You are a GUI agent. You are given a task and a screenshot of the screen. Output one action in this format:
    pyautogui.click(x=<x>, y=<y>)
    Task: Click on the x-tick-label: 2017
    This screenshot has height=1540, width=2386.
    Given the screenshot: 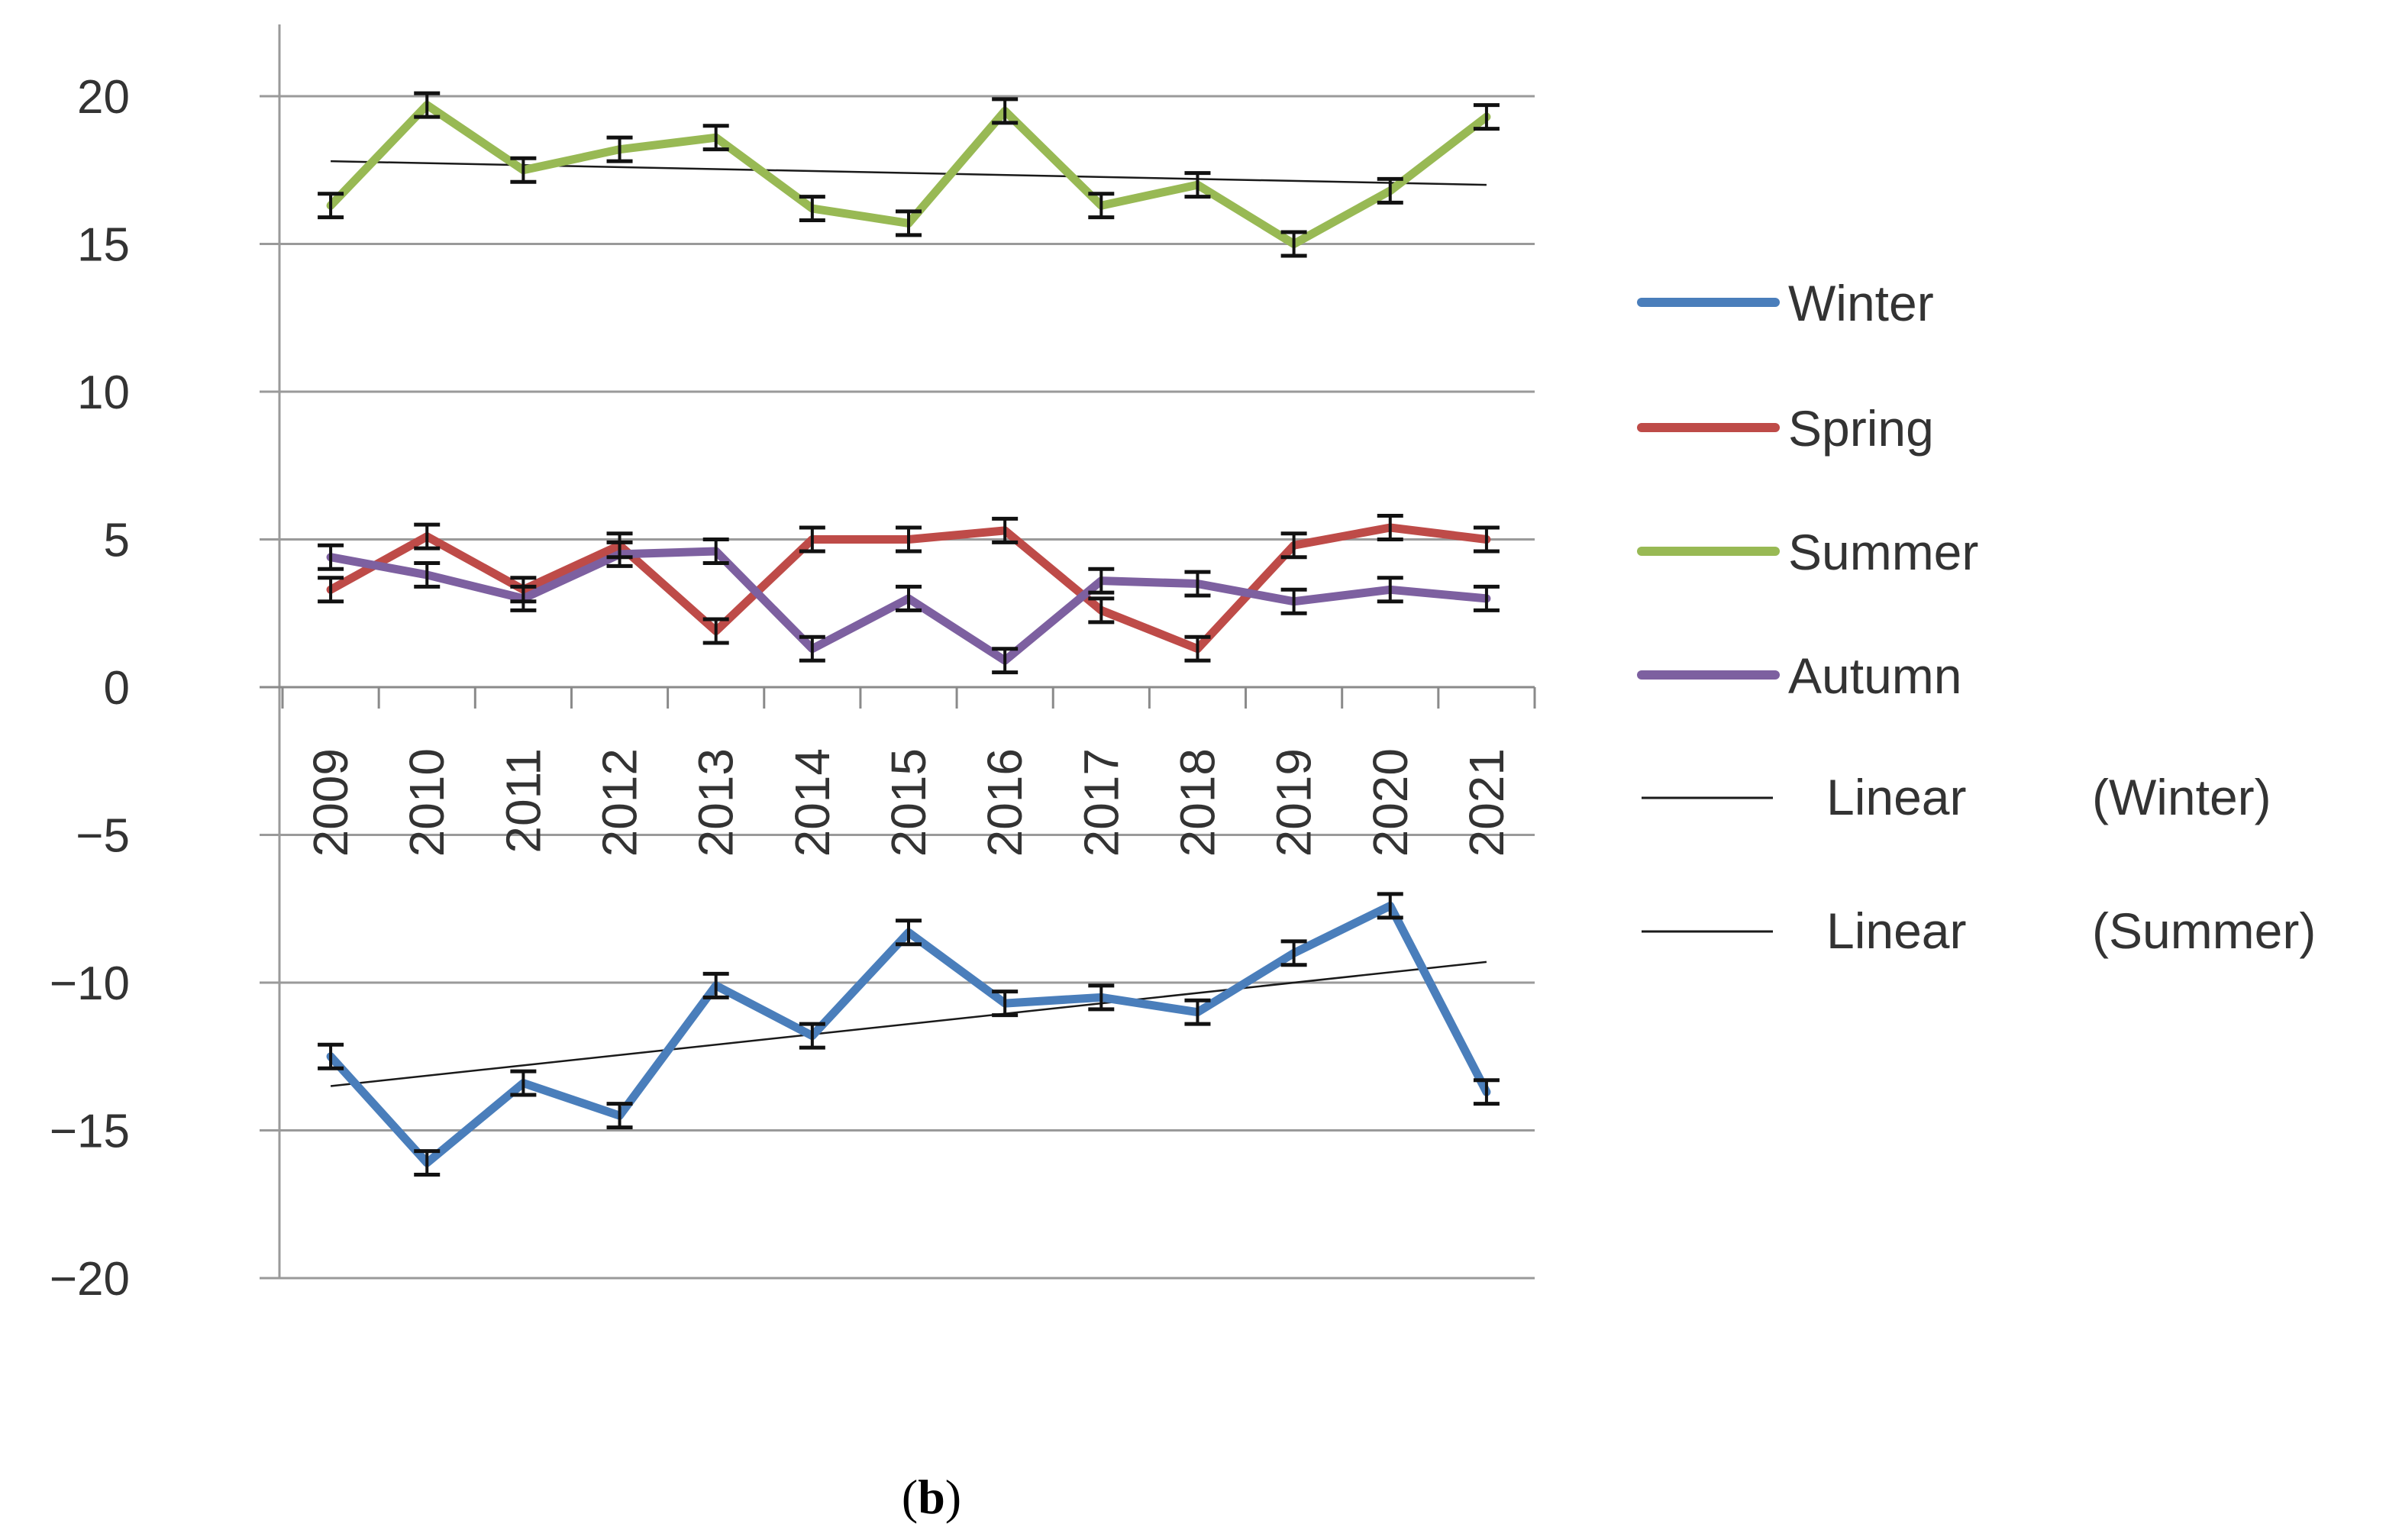 What is the action you would take?
    pyautogui.click(x=1101, y=802)
    